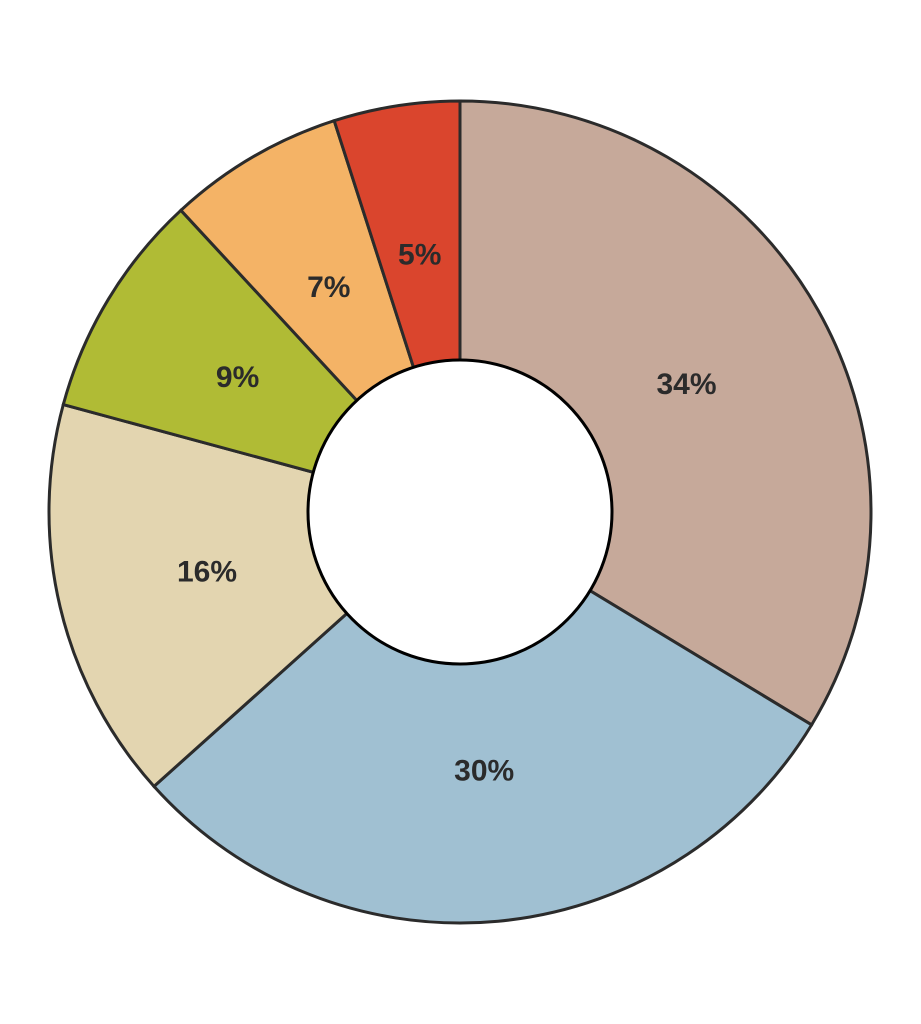 Image resolution: width=921 pixels, height=1024 pixels. What do you see at coordinates (686, 384) in the screenshot?
I see `slice-label-34-percent: 34%` at bounding box center [686, 384].